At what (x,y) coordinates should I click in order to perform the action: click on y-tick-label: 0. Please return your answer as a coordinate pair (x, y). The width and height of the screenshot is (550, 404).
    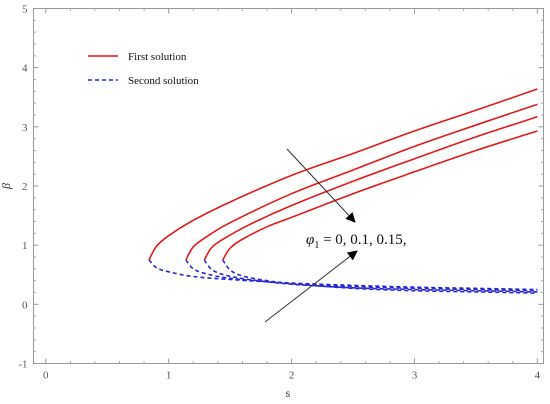
    Looking at the image, I should click on (25, 305).